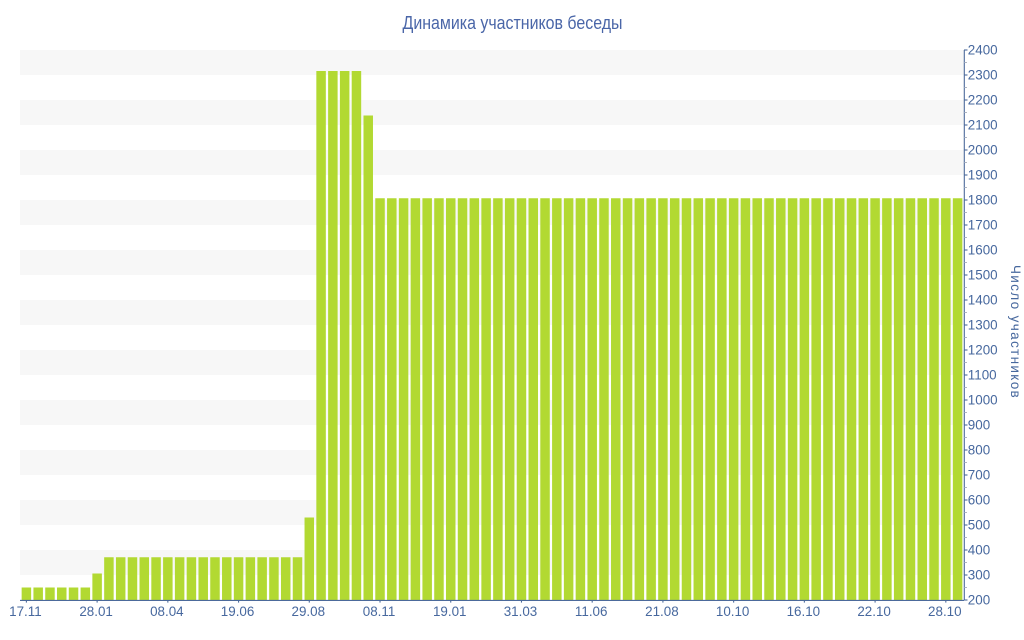  I want to click on svg-text: 1100, so click(982, 375).